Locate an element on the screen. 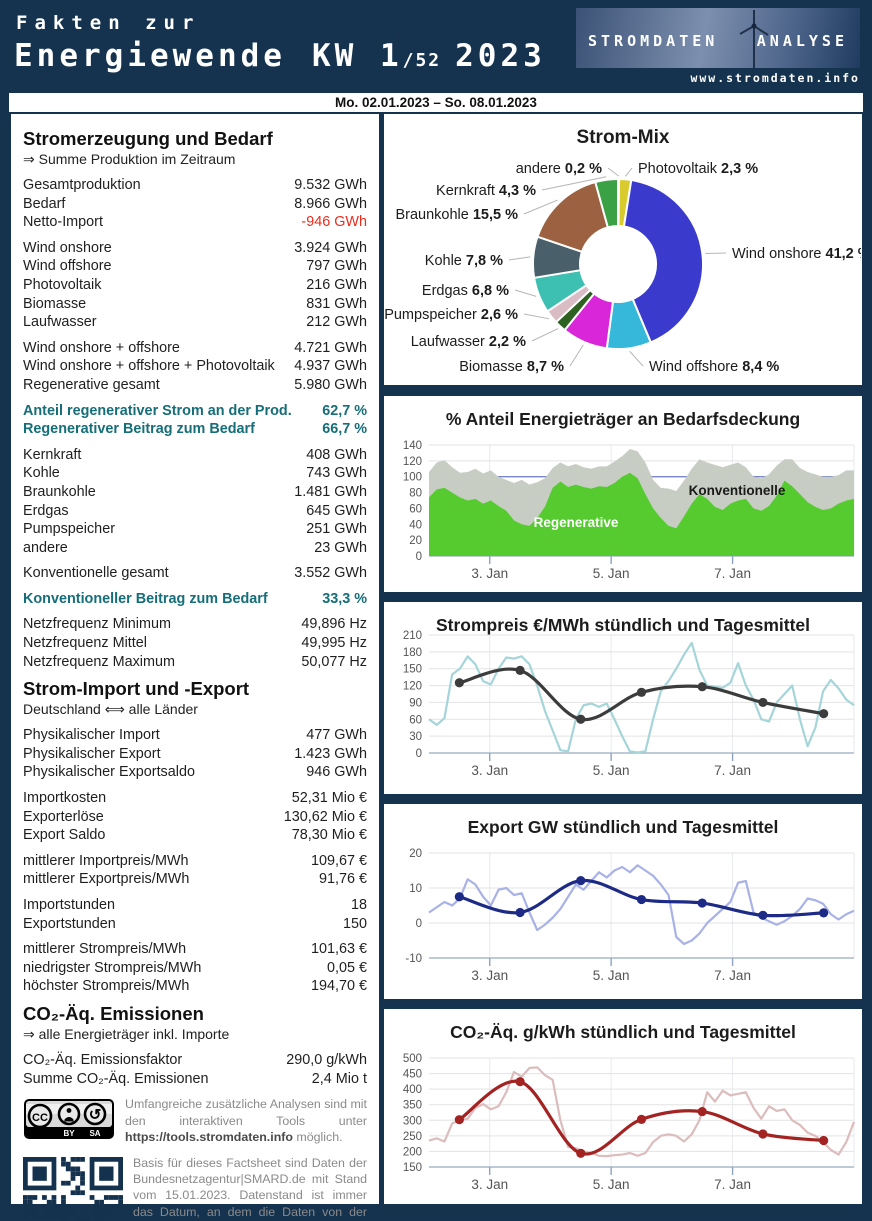 The height and width of the screenshot is (1221, 872). stat-row: Pumpspeicher 251 GWh is located at coordinates (195, 529).